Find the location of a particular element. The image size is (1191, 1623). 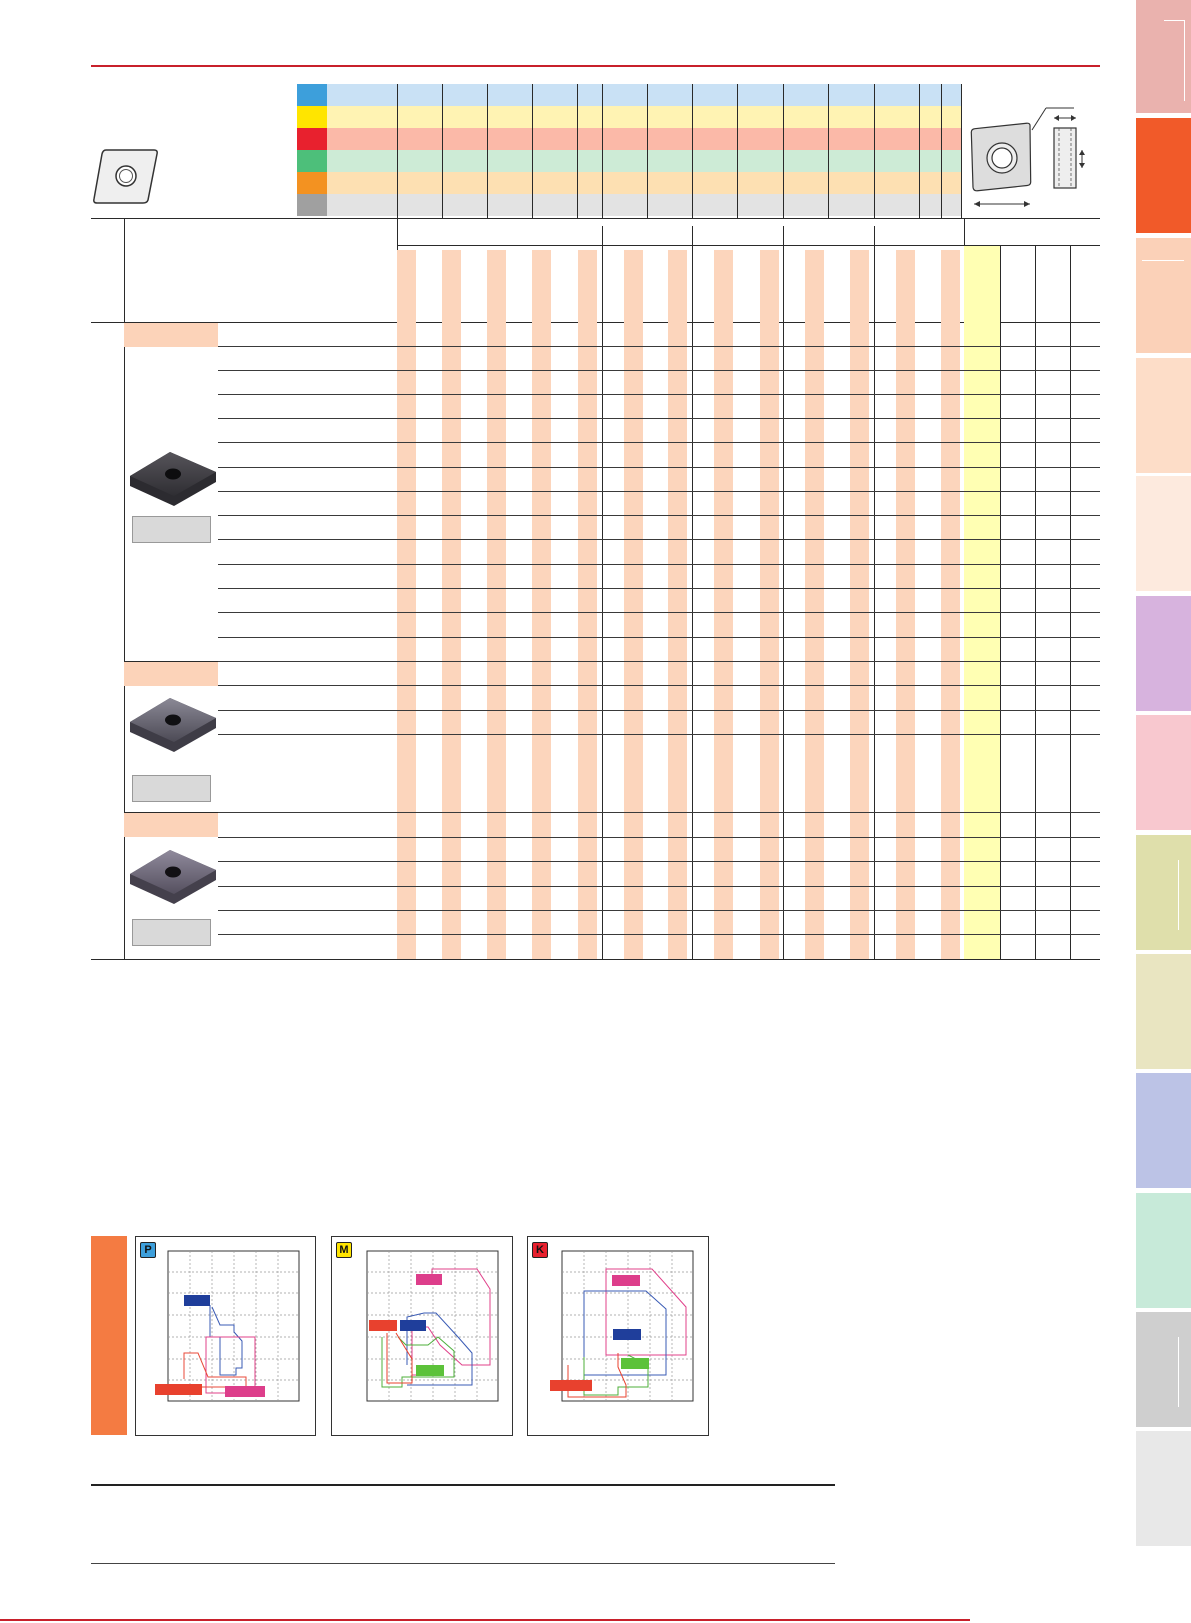

application-chart-m: M is located at coordinates (422, 1336).